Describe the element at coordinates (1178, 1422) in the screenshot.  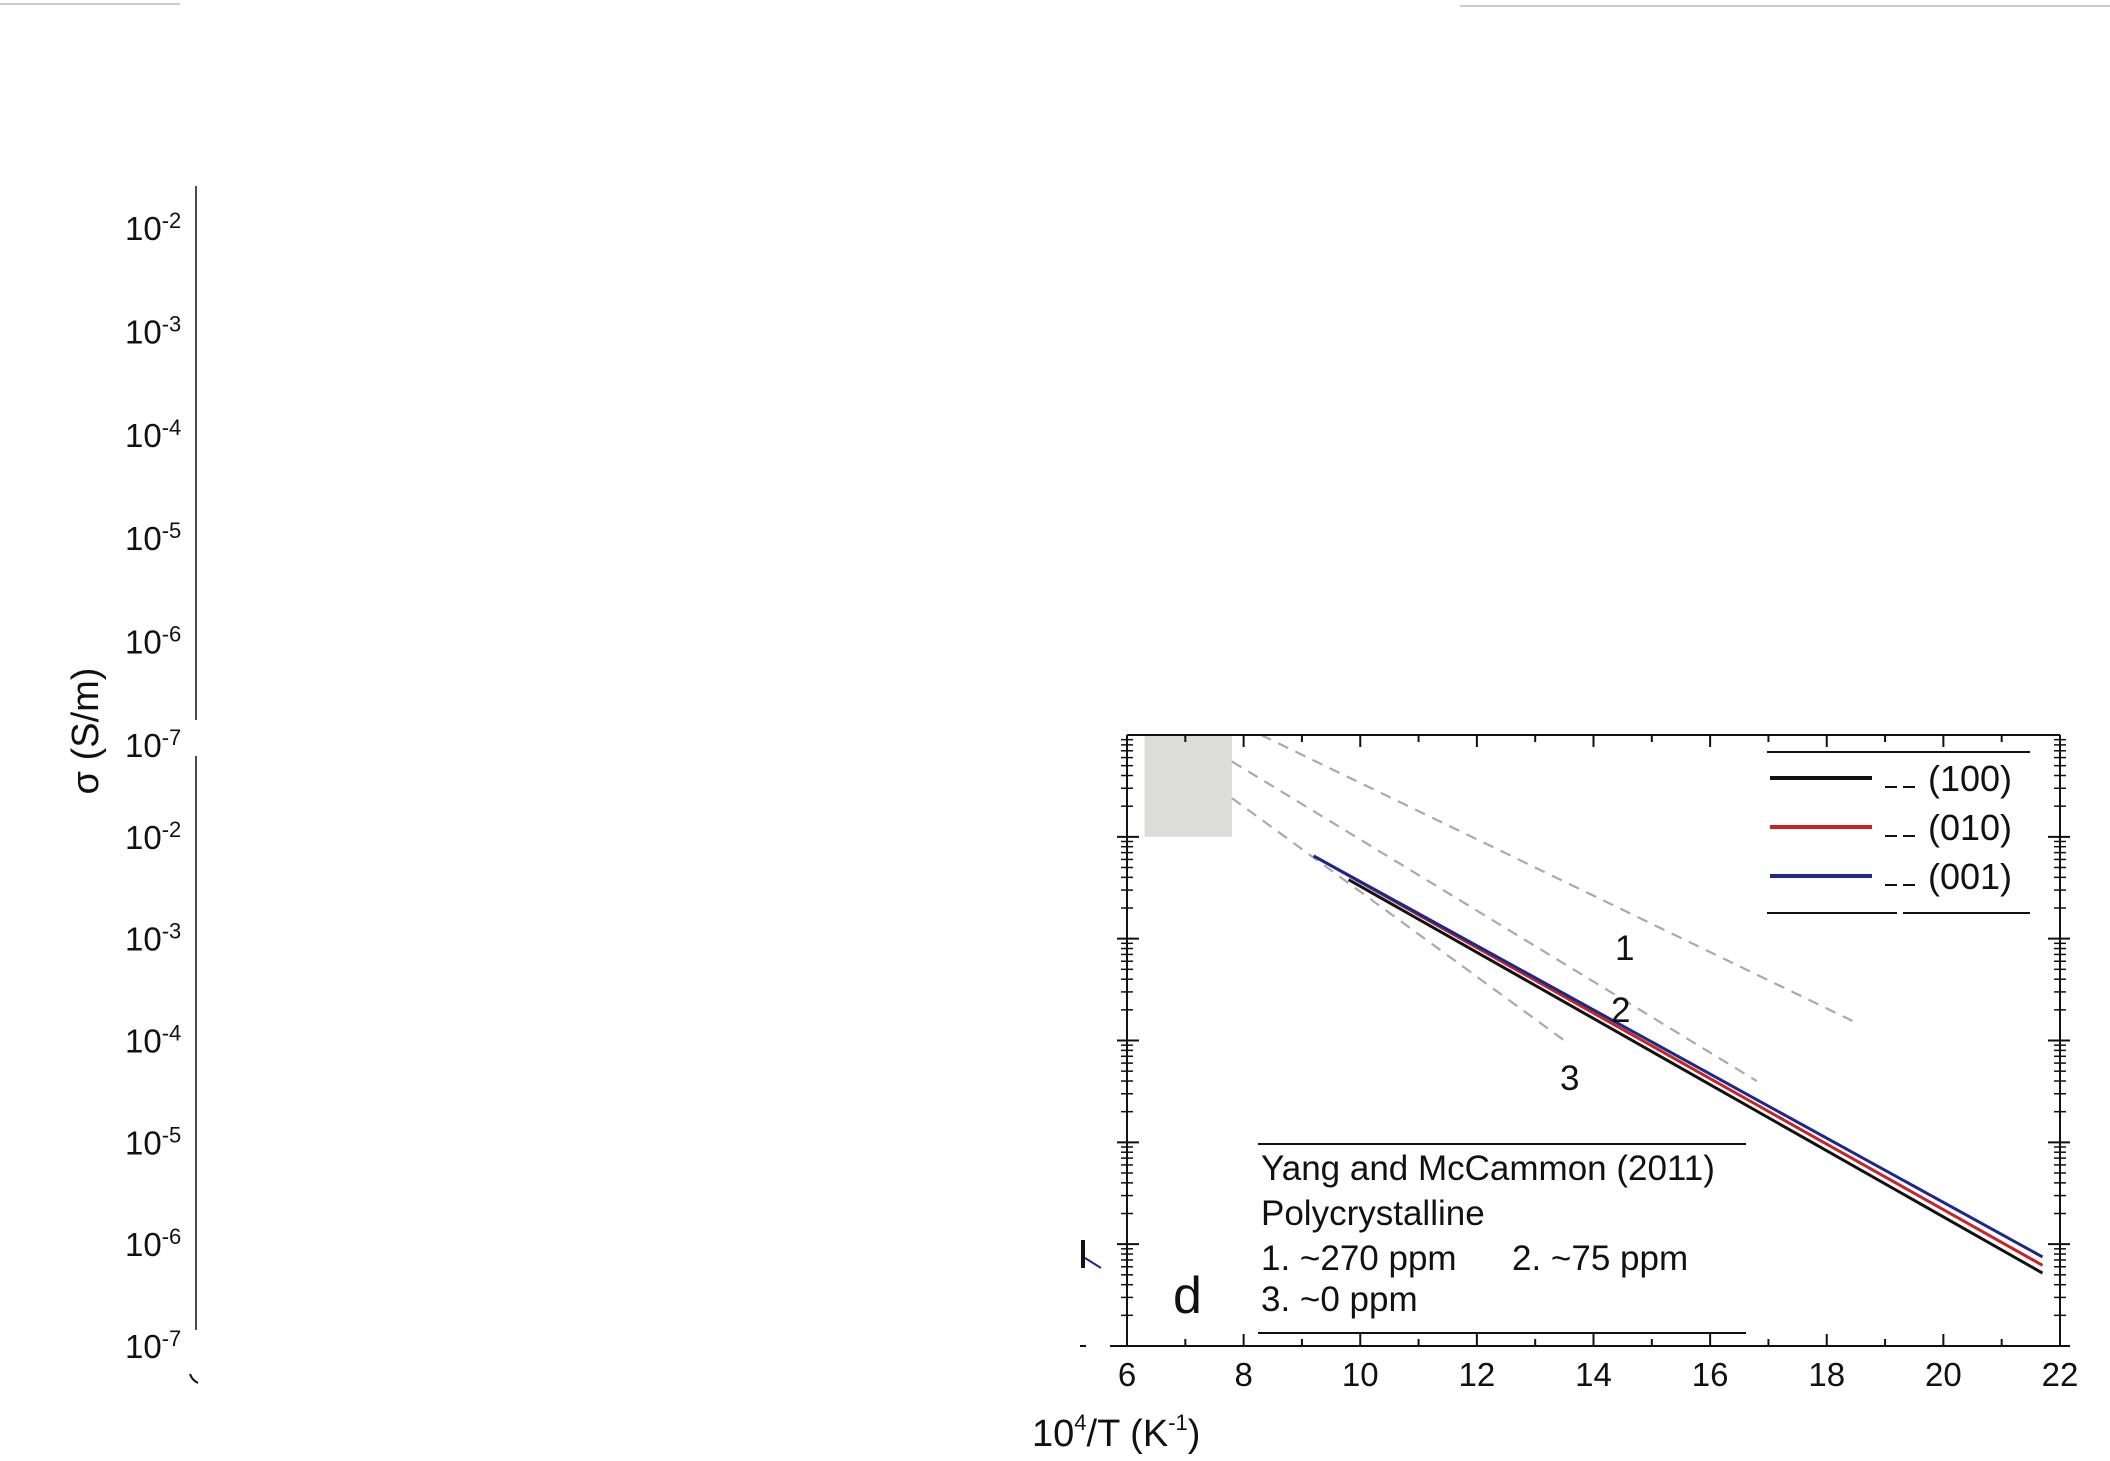
I see `x-title-unit-exp: -1` at that location.